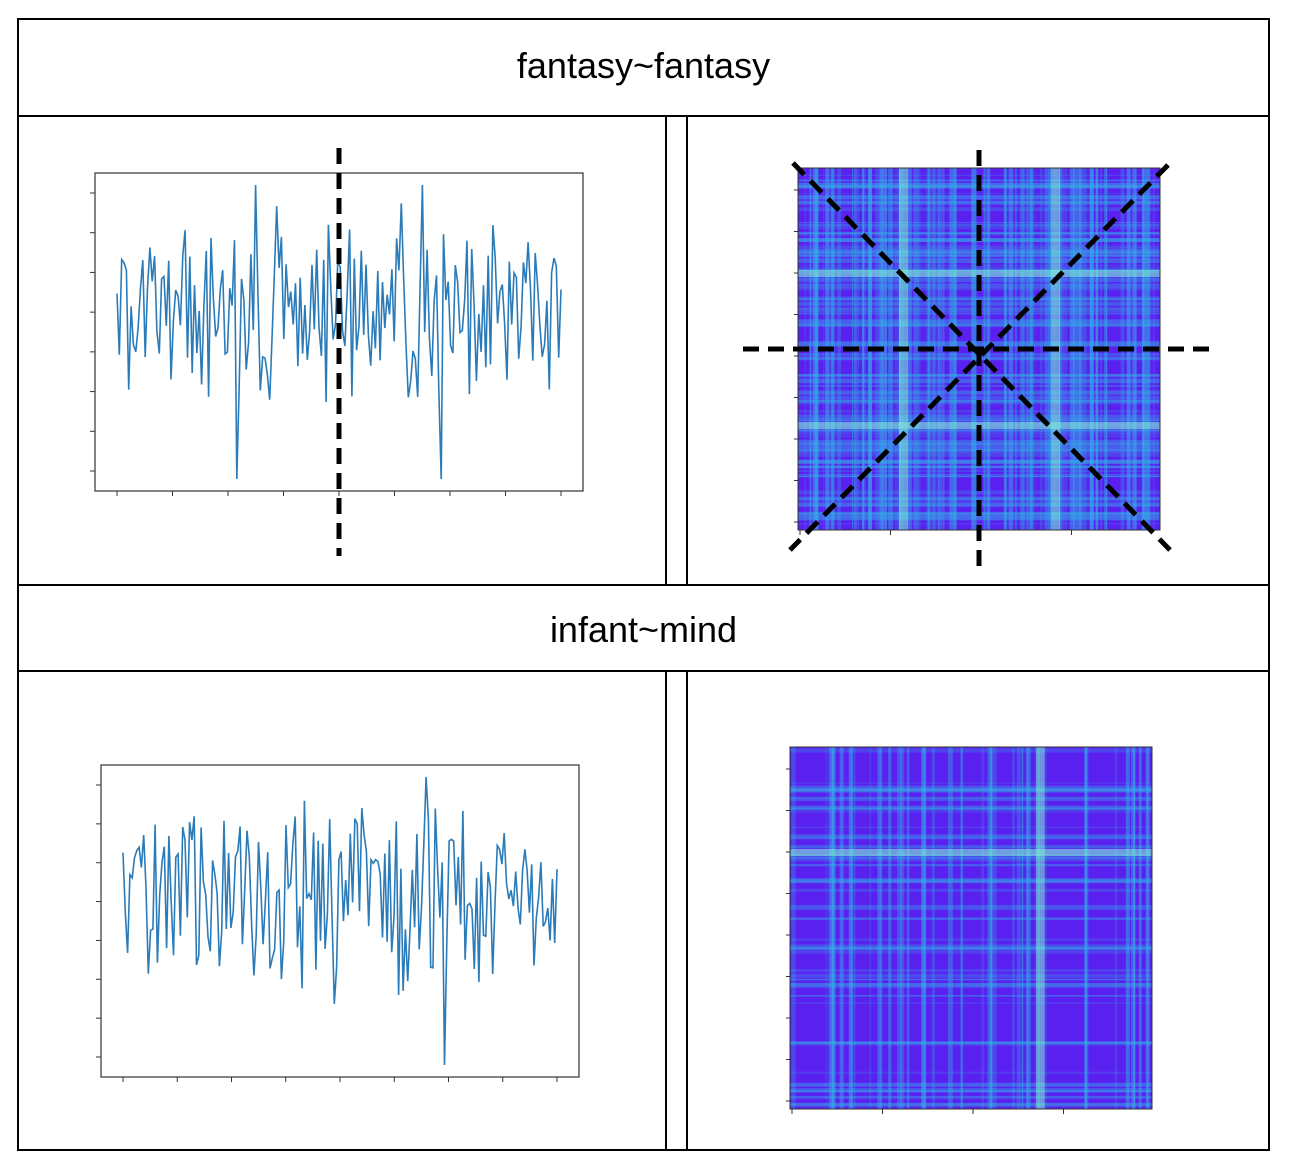  Describe the element at coordinates (643, 629) in the screenshot. I see `row-title-infant-mind: infant~mind` at that location.